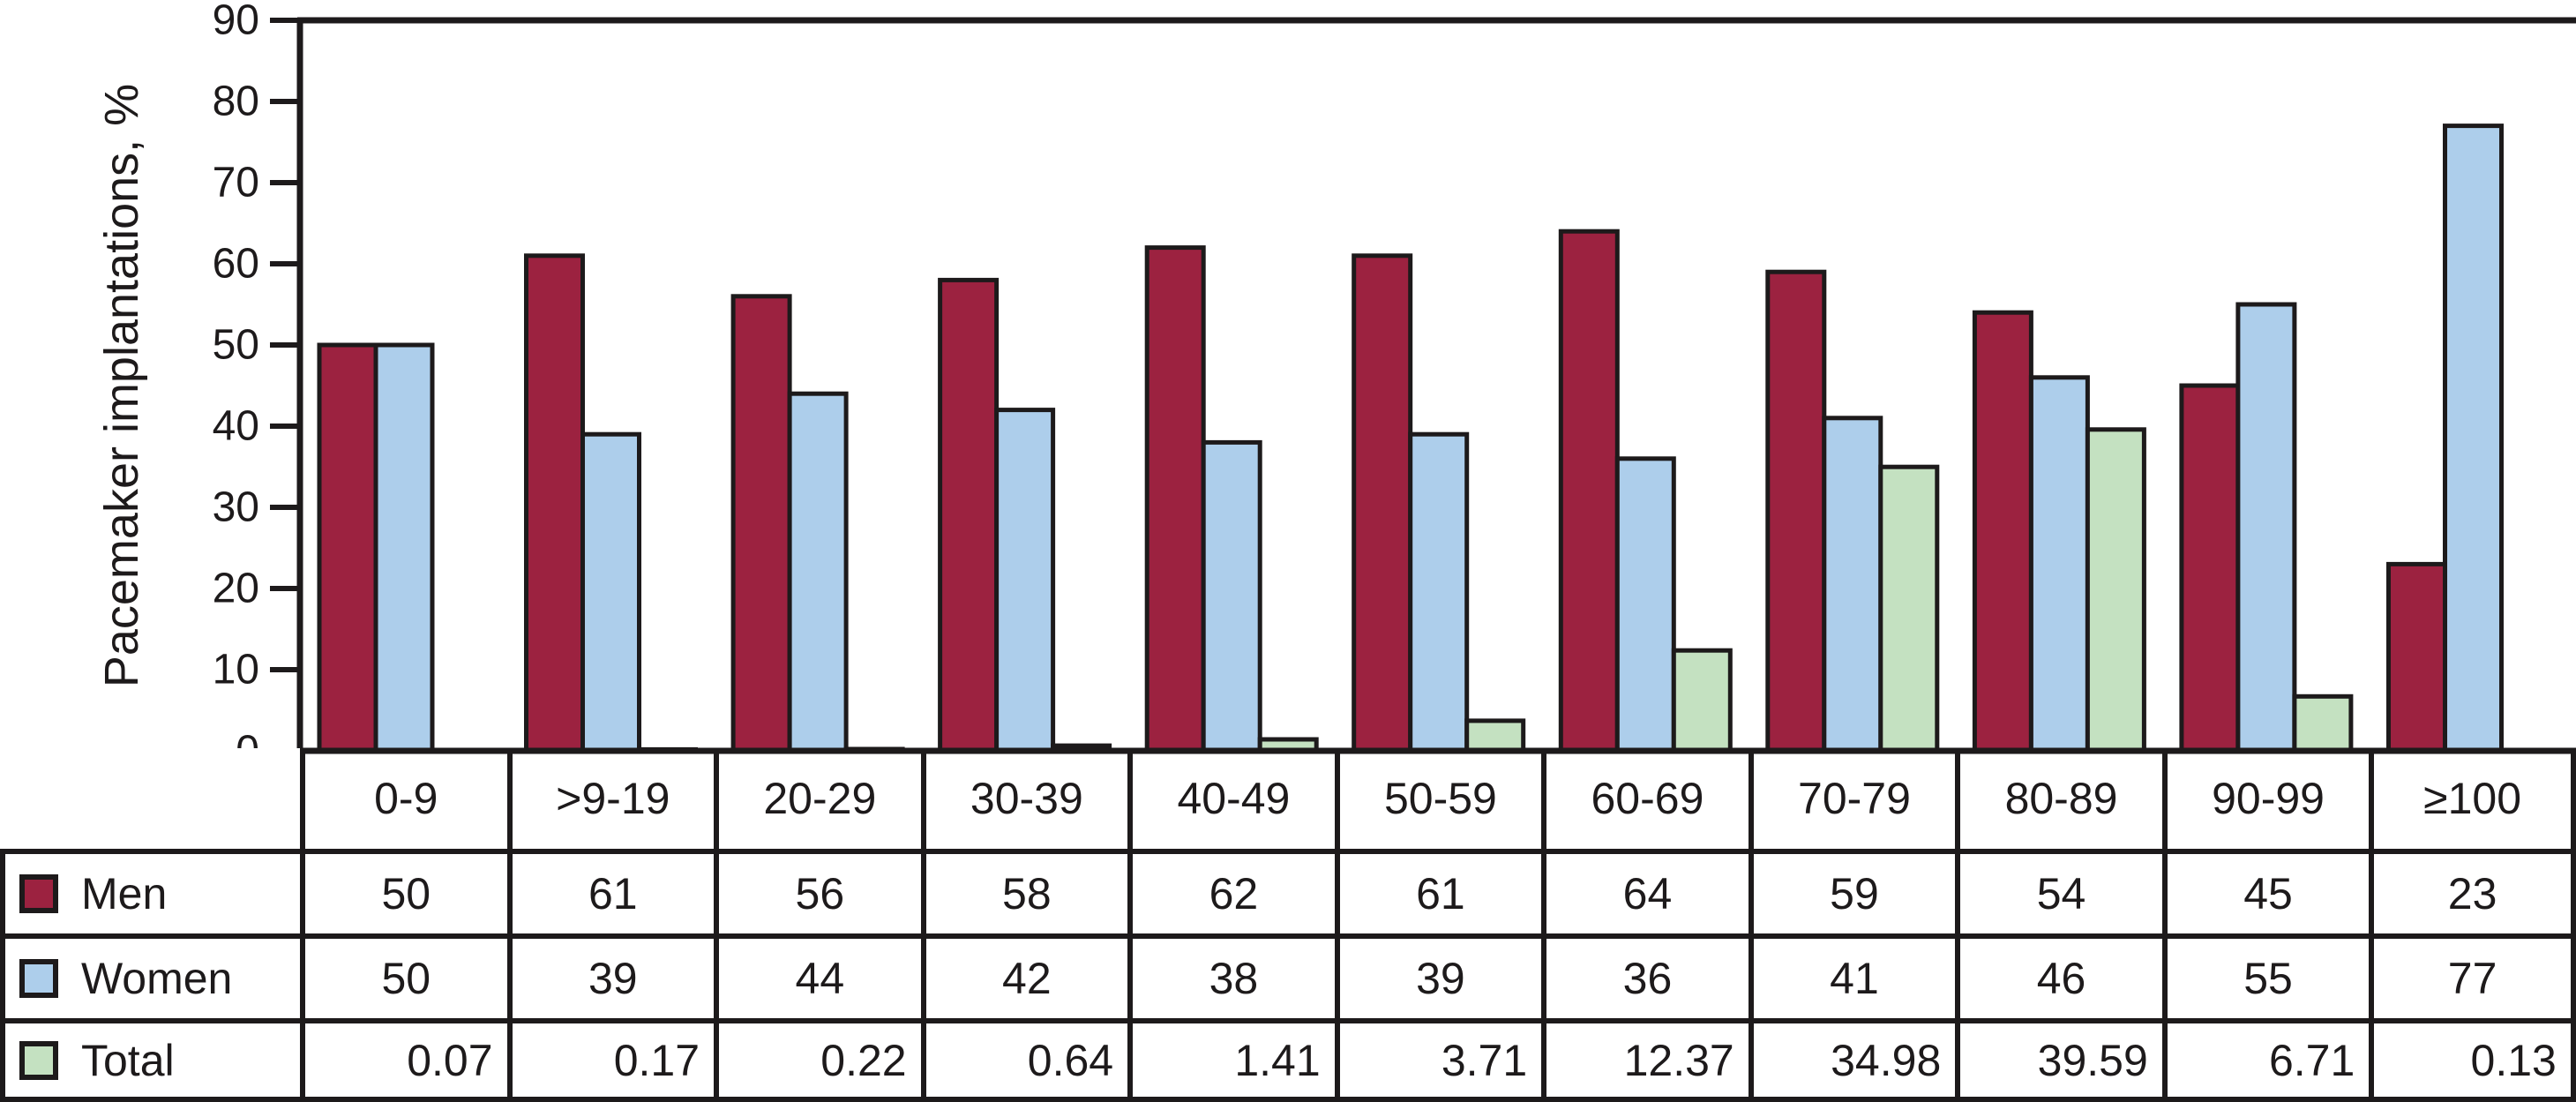 Image resolution: width=2576 pixels, height=1102 pixels. I want to click on cell-men-10: 23, so click(2472, 894).